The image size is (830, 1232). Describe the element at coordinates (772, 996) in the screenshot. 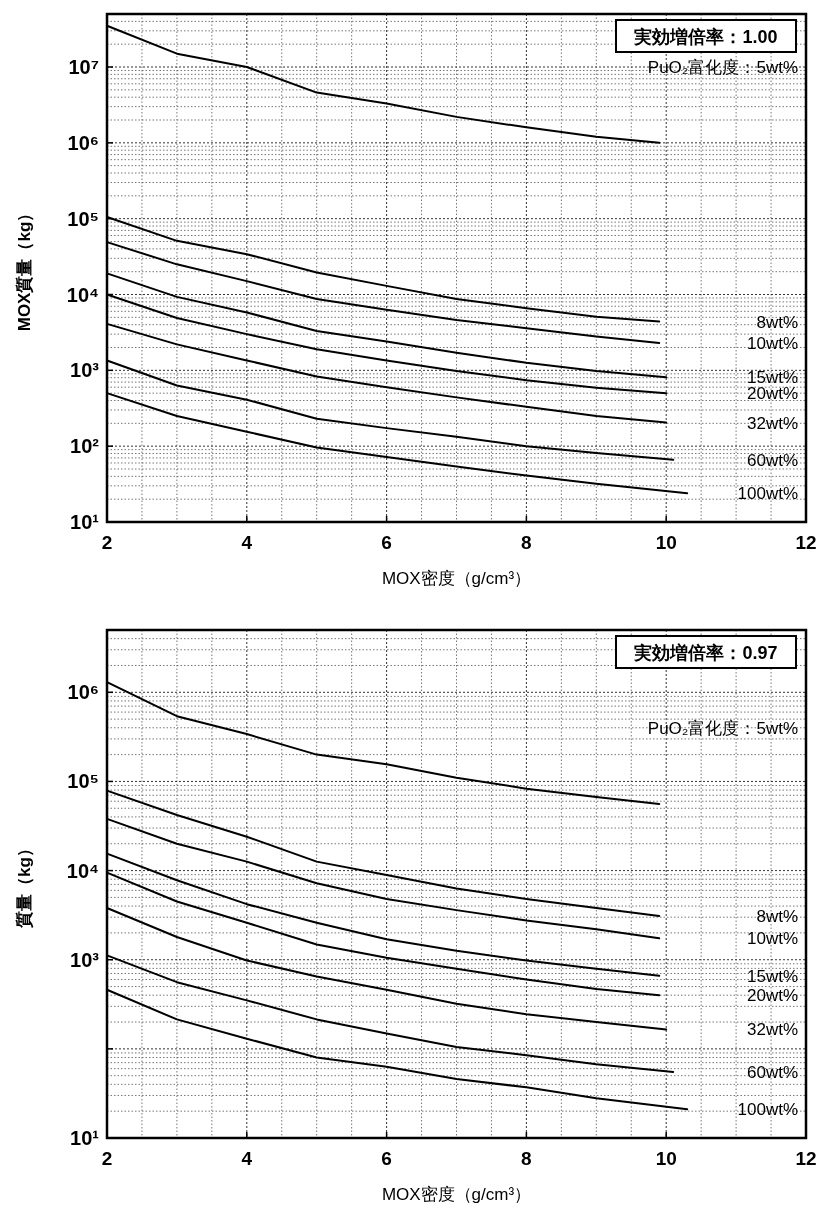

I see `text: 20wt%` at that location.